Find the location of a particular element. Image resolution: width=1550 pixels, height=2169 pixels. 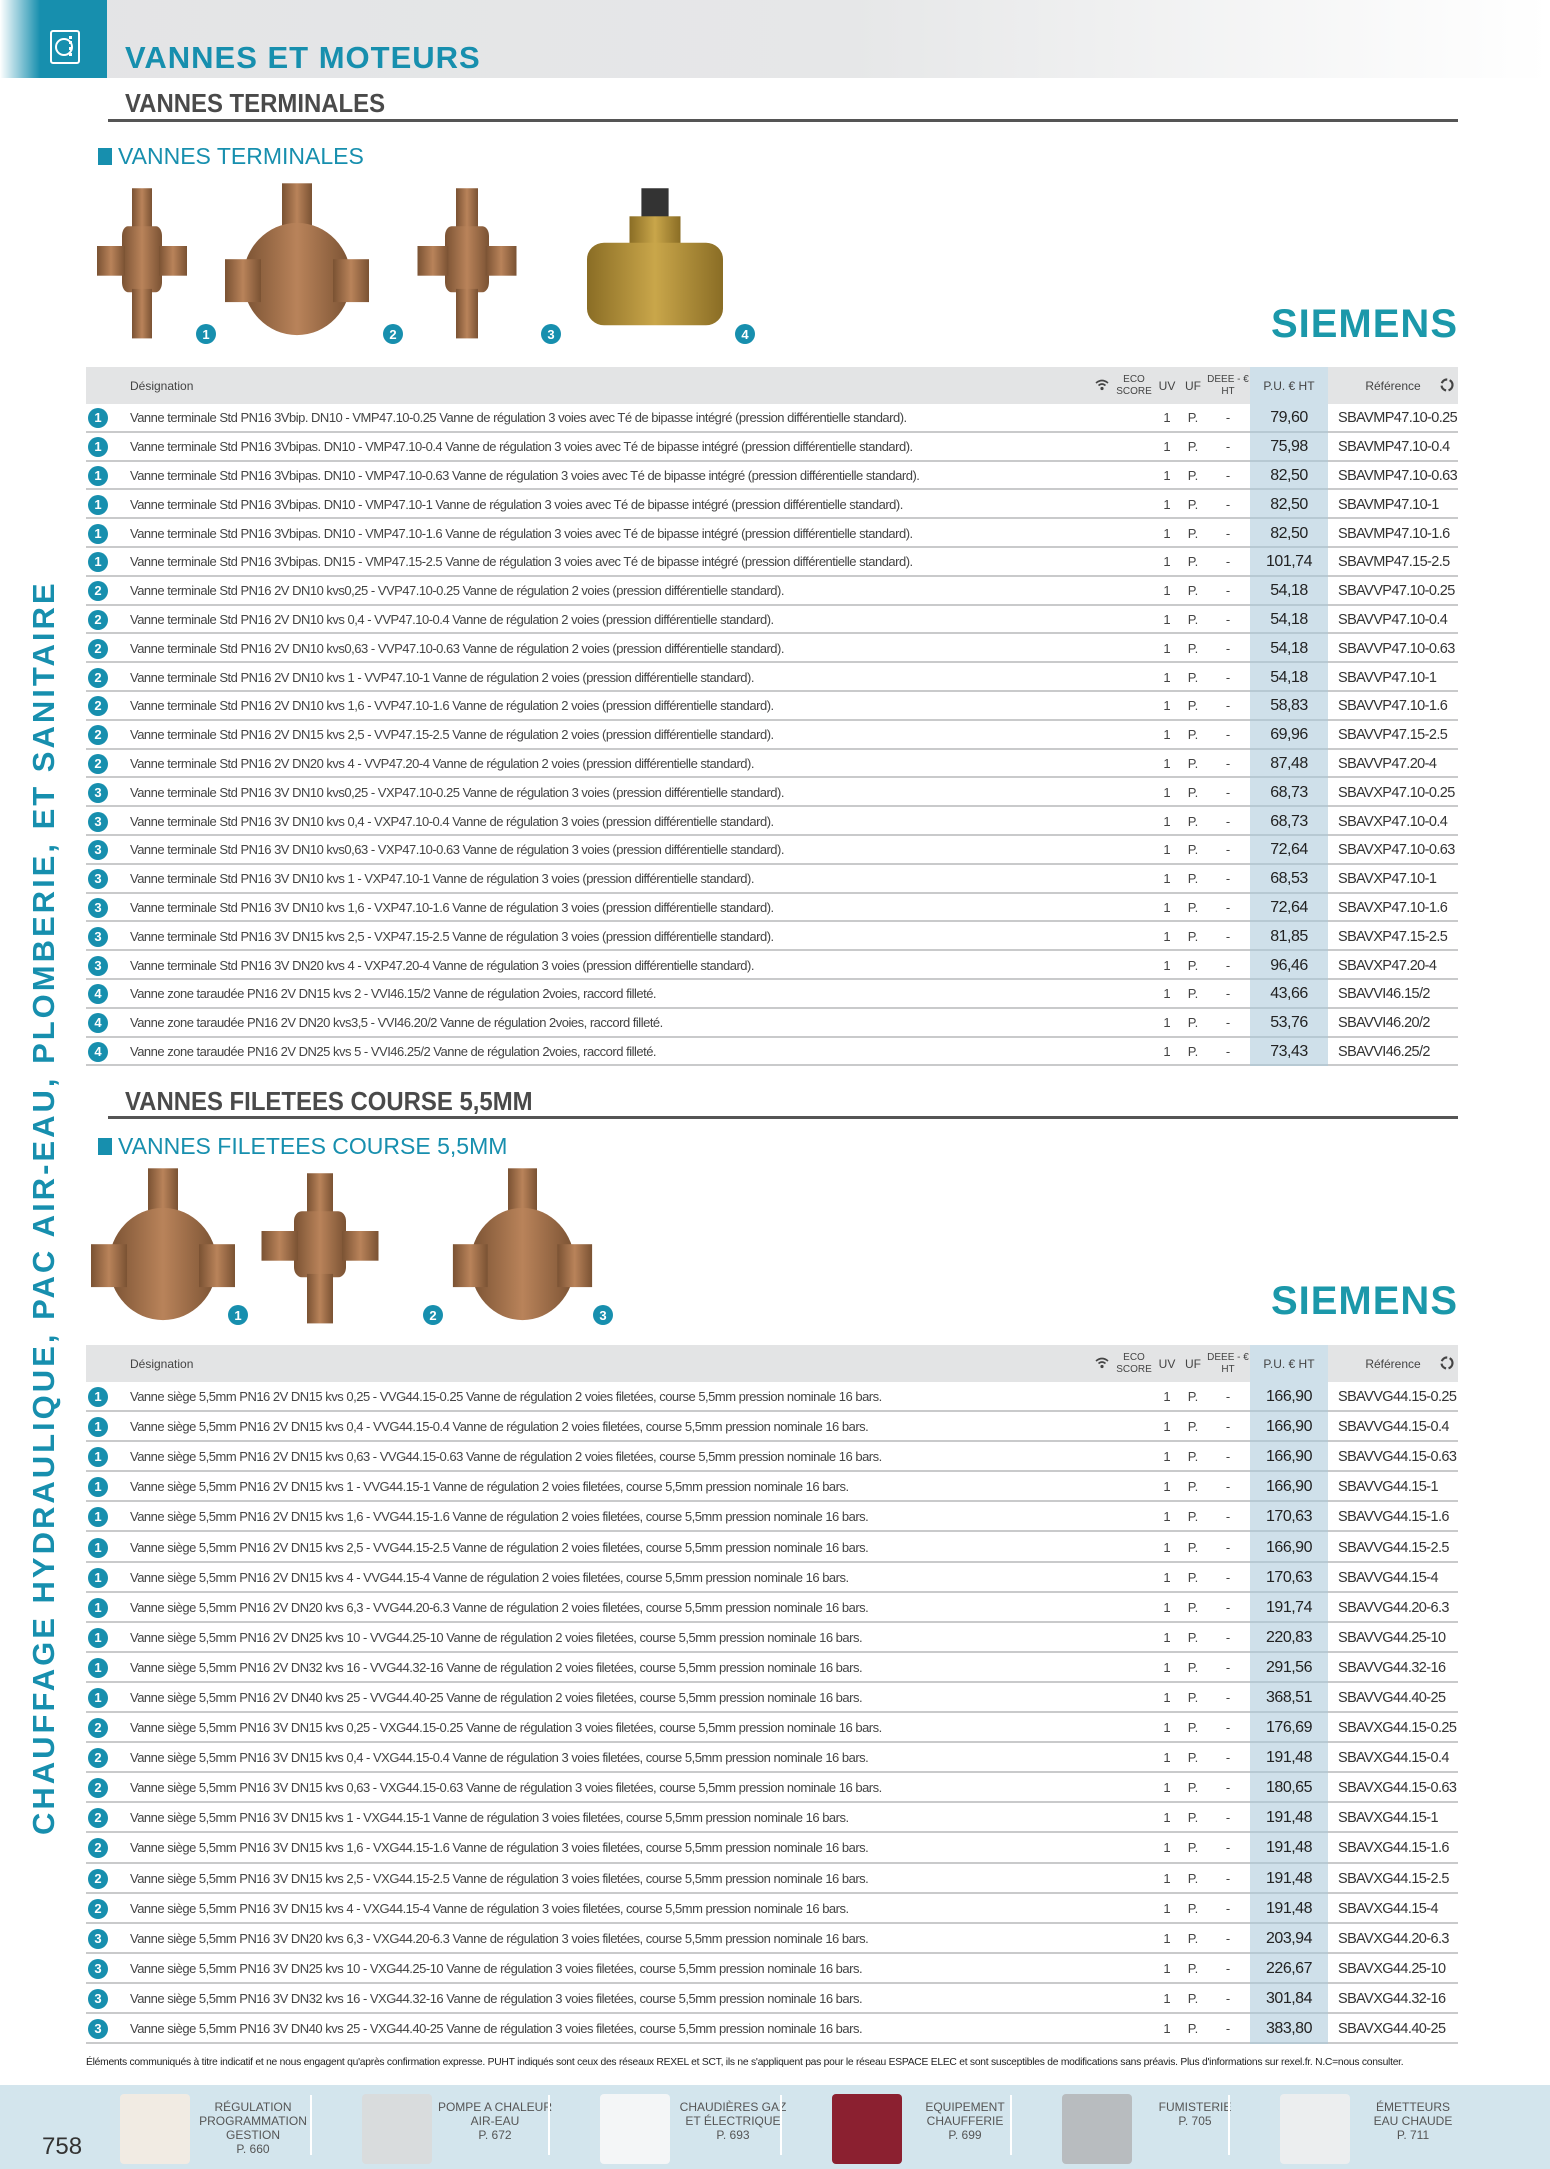

reference: SBAVXP47.10-1.6 is located at coordinates (1393, 908).